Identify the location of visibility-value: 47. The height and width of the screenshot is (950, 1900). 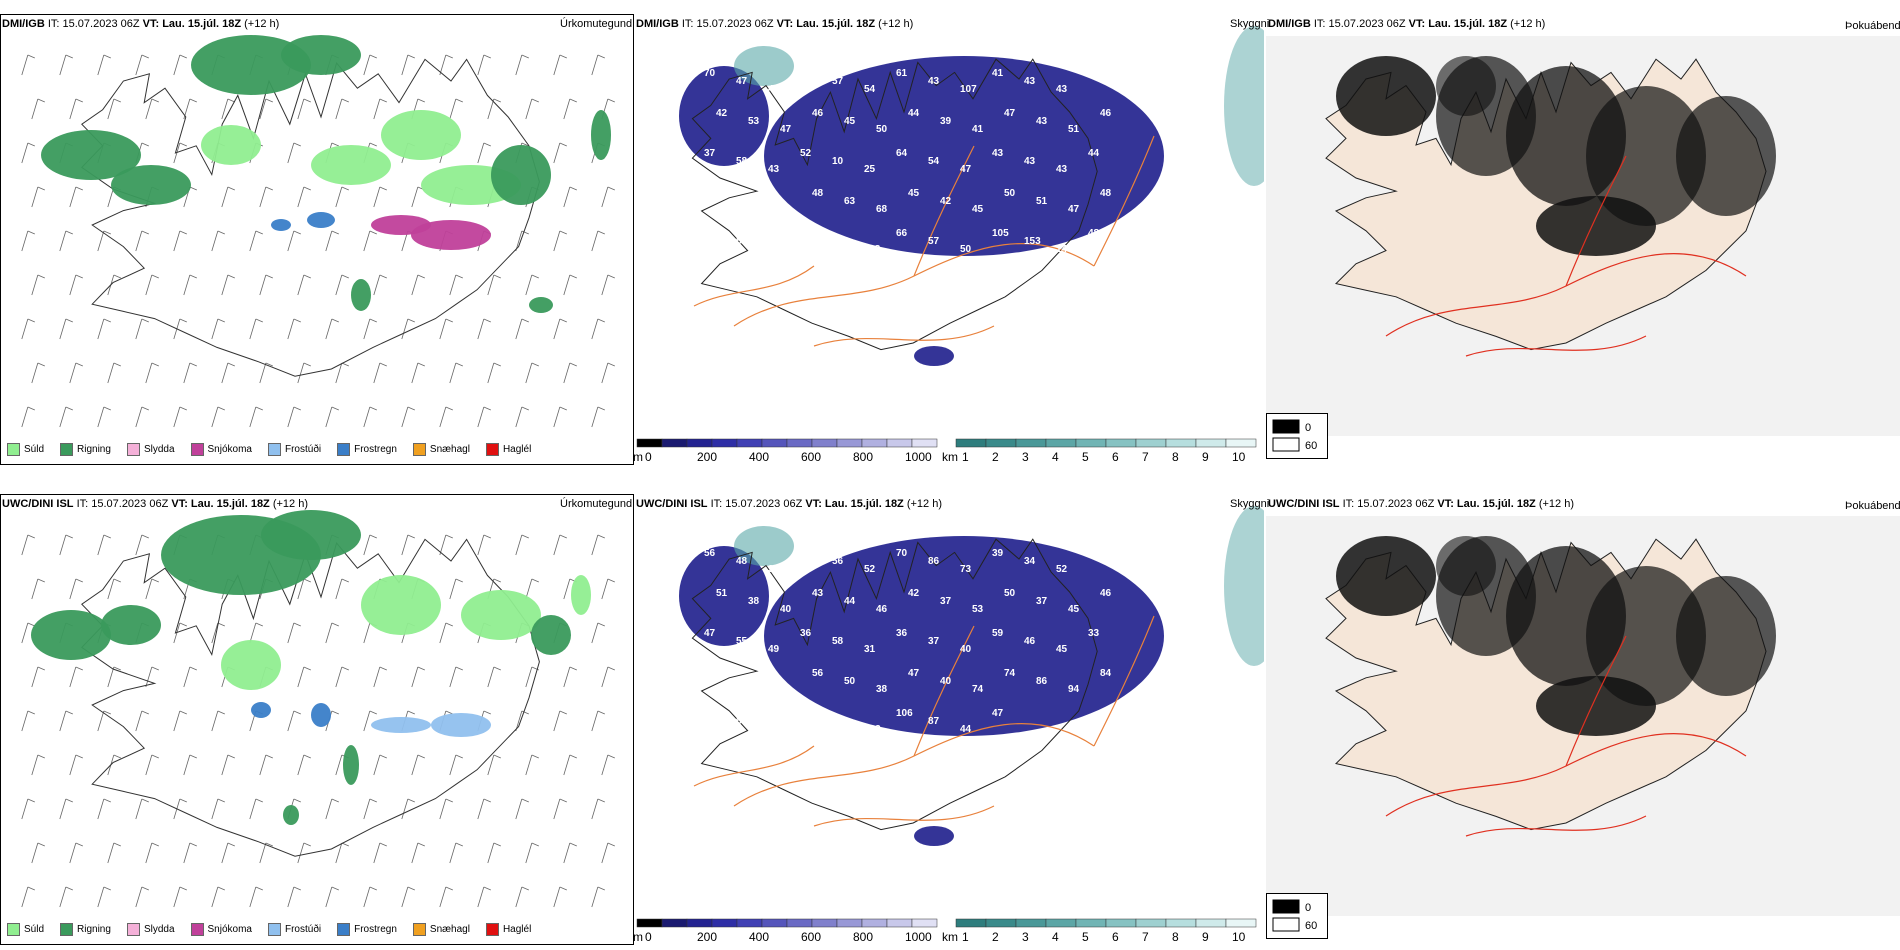
(710, 633).